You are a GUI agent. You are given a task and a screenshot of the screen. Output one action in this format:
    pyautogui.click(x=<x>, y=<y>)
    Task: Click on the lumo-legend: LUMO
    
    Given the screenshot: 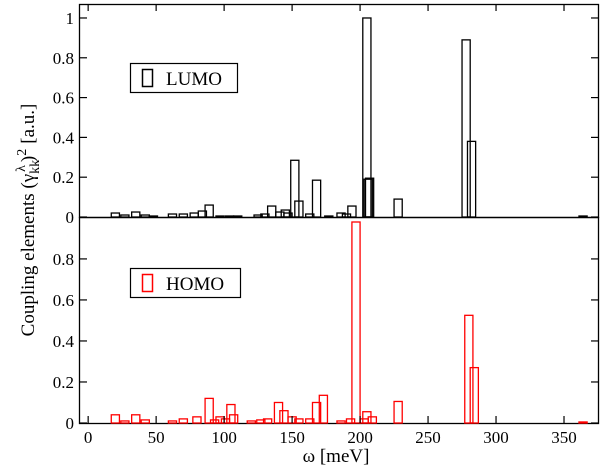 What is the action you would take?
    pyautogui.click(x=184, y=78)
    